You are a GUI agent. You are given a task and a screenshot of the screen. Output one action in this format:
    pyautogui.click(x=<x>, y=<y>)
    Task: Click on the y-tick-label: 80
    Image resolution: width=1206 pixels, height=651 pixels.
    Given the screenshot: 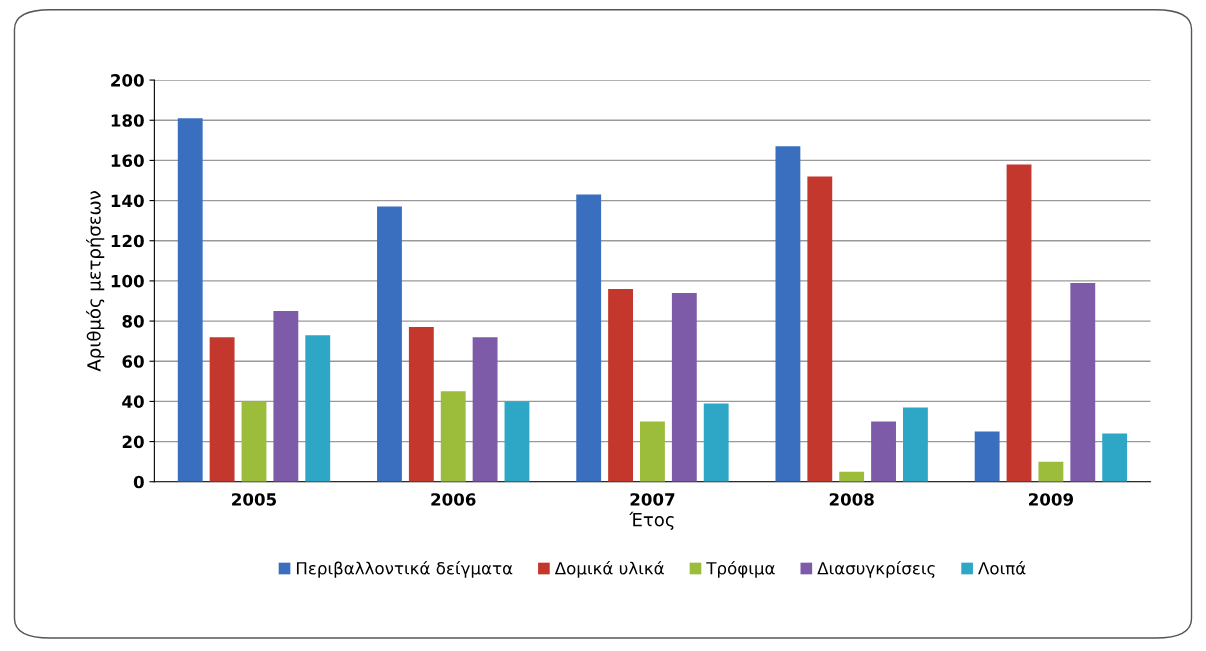 What is the action you would take?
    pyautogui.click(x=133, y=321)
    